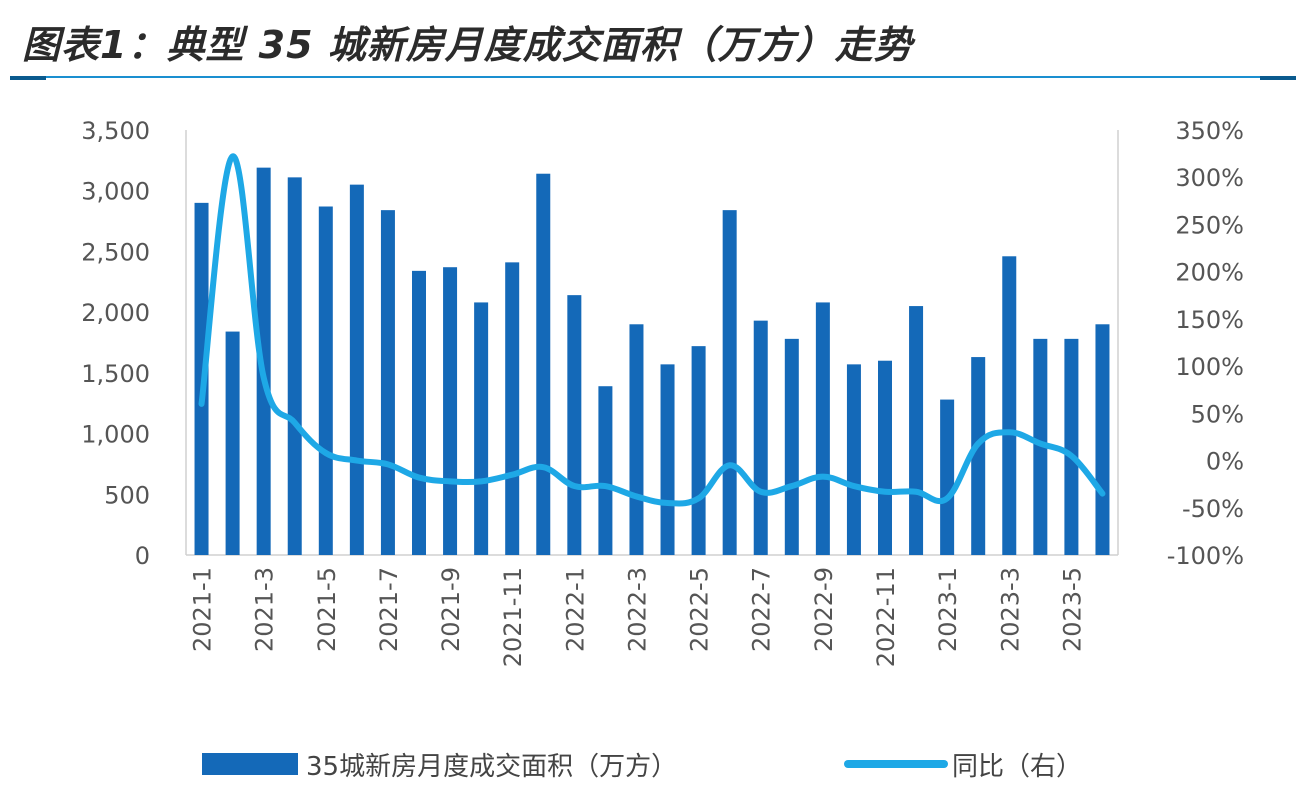  Describe the element at coordinates (1209, 273) in the screenshot. I see `right-tick-label: 200%` at that location.